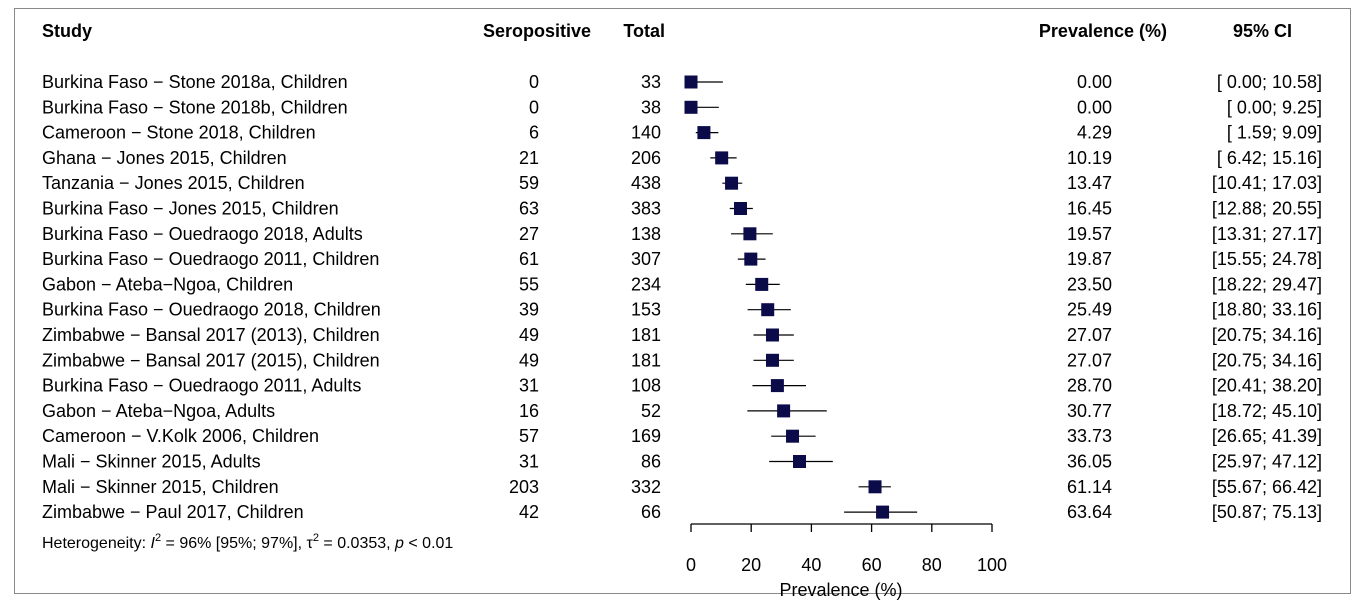  I want to click on het-part3: < 0.01, so click(428, 543).